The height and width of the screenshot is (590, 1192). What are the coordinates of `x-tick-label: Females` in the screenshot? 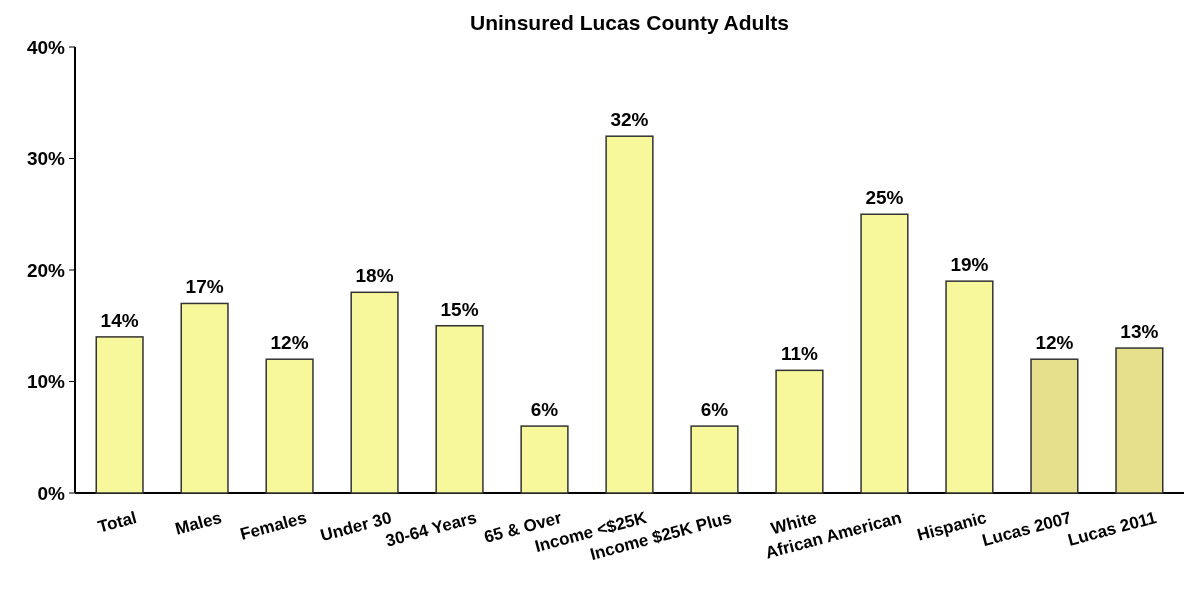 It's located at (273, 526).